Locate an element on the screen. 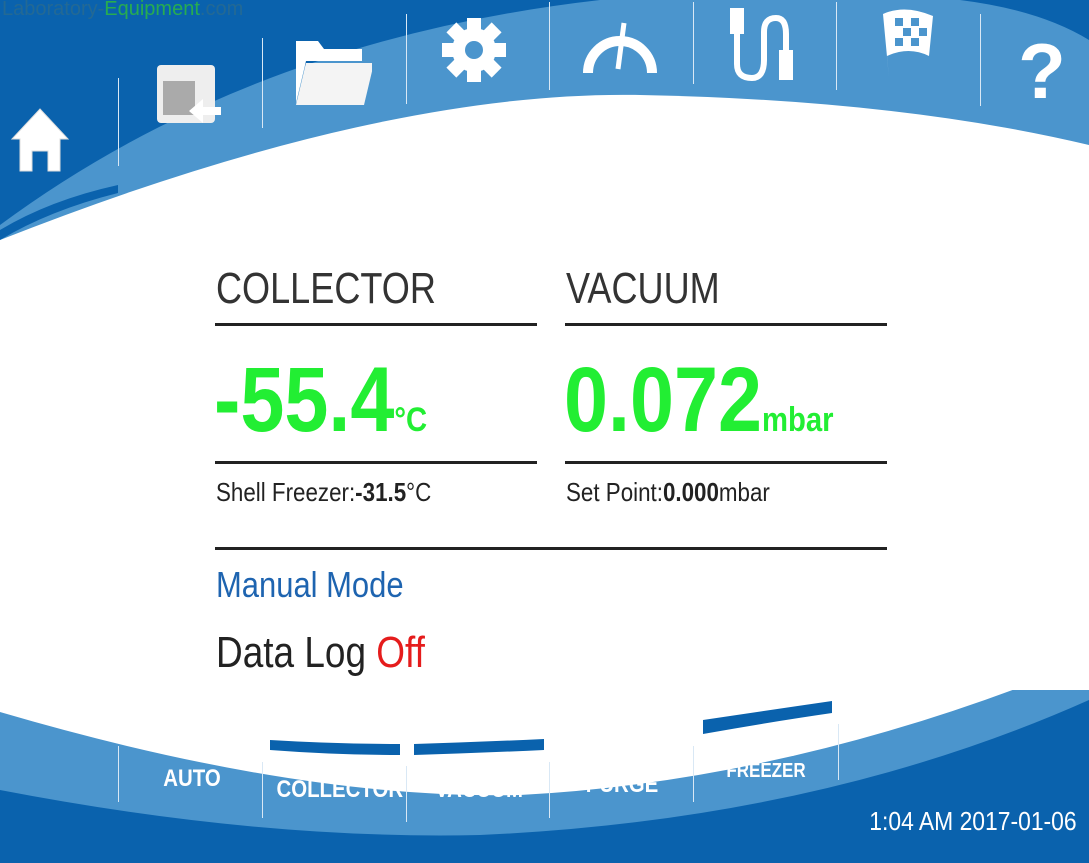 The width and height of the screenshot is (1089, 863). folder-button is located at coordinates (332, 70).